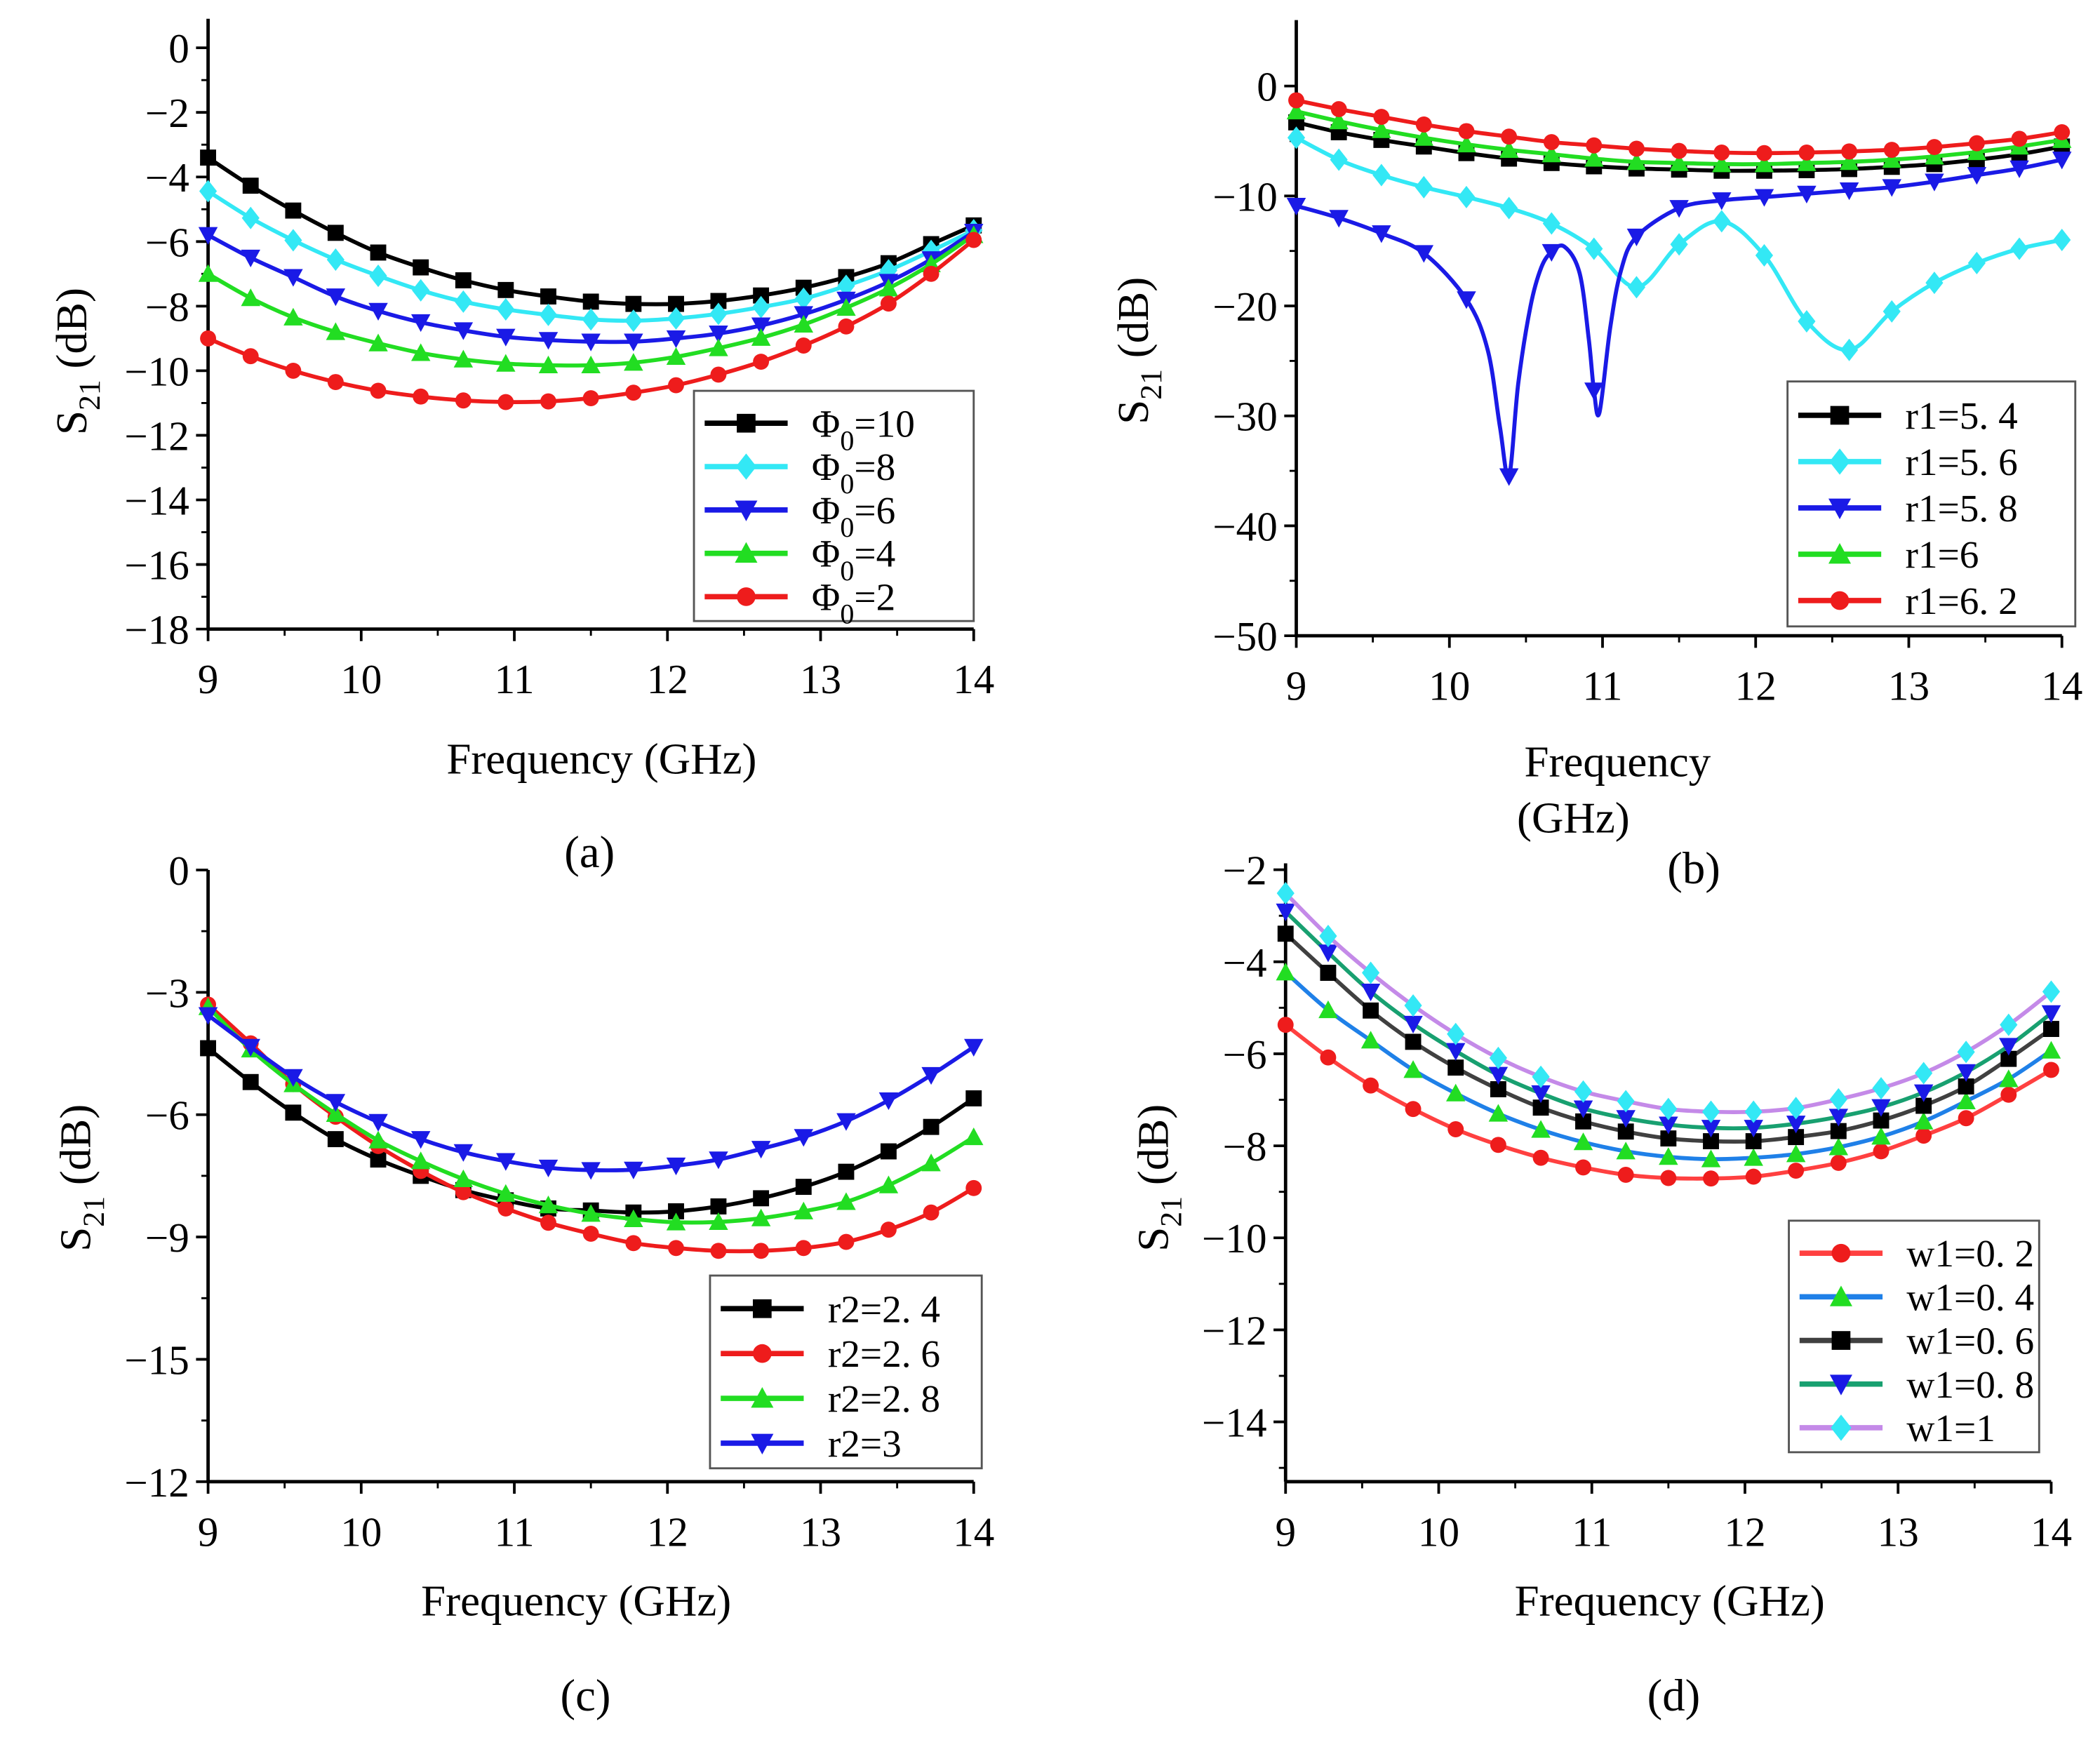 The height and width of the screenshot is (1740, 2100). I want to click on legend-label: w1=1, so click(1950, 1429).